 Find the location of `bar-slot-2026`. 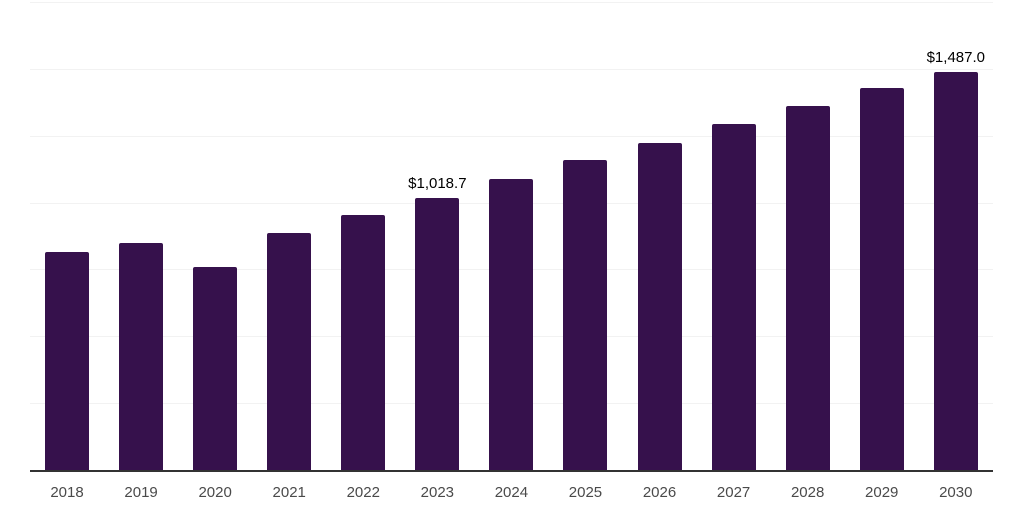

bar-slot-2026 is located at coordinates (659, 306).